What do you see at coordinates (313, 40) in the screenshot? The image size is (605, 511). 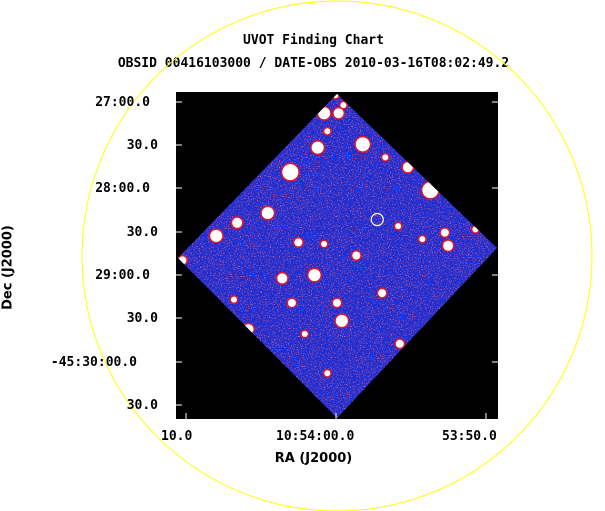 I see `chart-title: UVOT Finding Chart` at bounding box center [313, 40].